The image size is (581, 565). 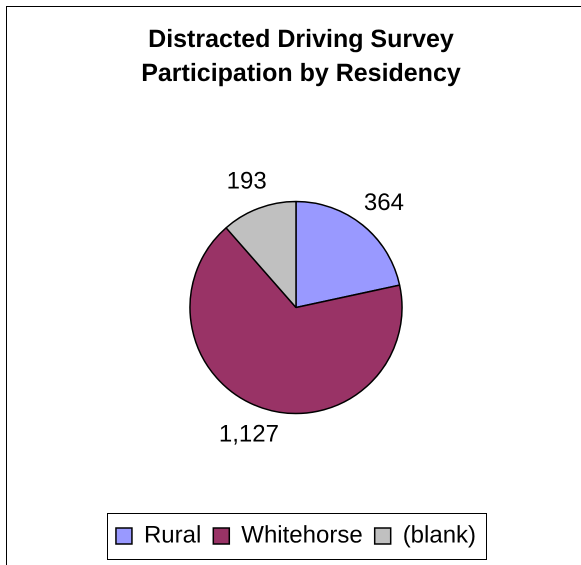 I want to click on chart-title: Distracted Driving Survey Participation by Residency, so click(x=301, y=56).